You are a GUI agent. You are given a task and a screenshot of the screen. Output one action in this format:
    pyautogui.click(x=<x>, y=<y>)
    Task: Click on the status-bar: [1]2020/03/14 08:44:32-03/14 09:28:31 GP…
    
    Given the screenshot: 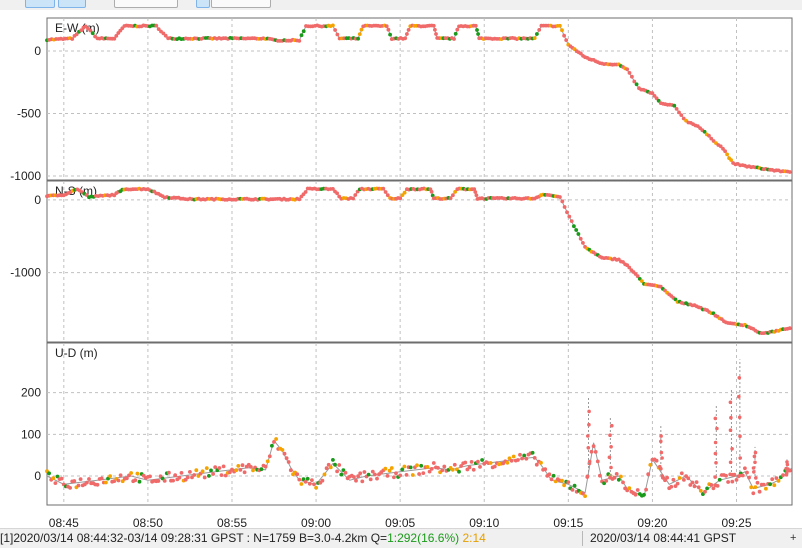 What is the action you would take?
    pyautogui.click(x=401, y=538)
    